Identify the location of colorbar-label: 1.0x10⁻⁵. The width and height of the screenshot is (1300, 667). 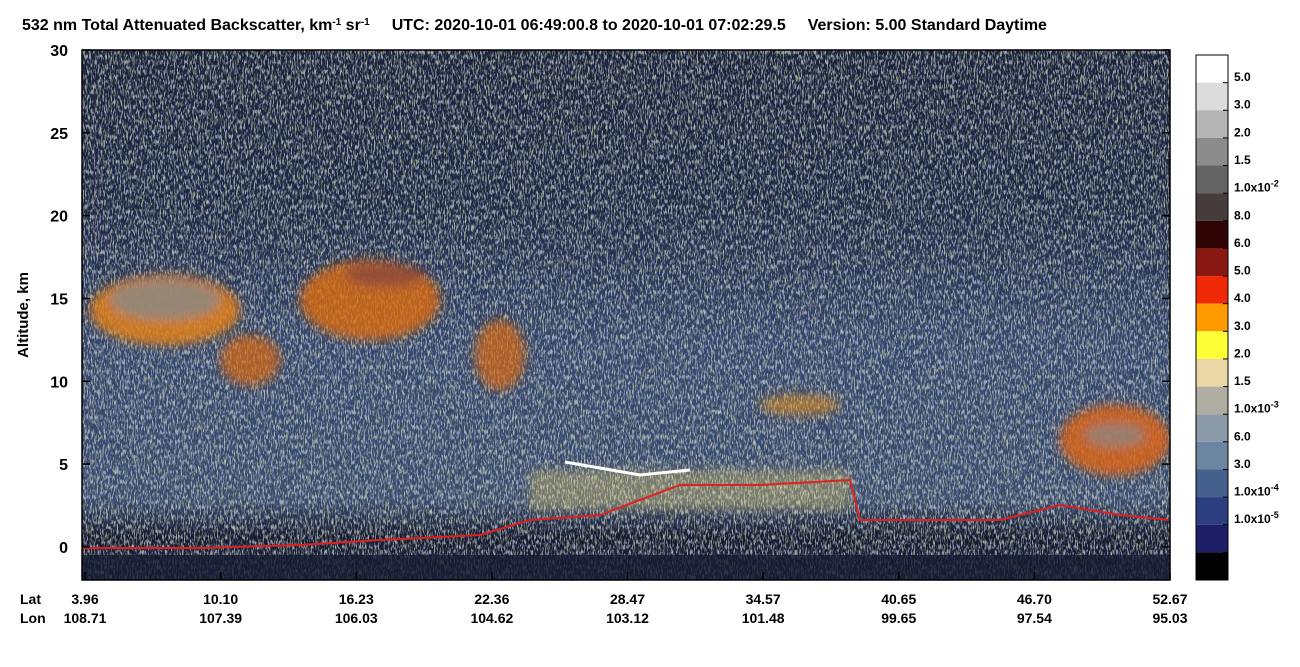
(1256, 518).